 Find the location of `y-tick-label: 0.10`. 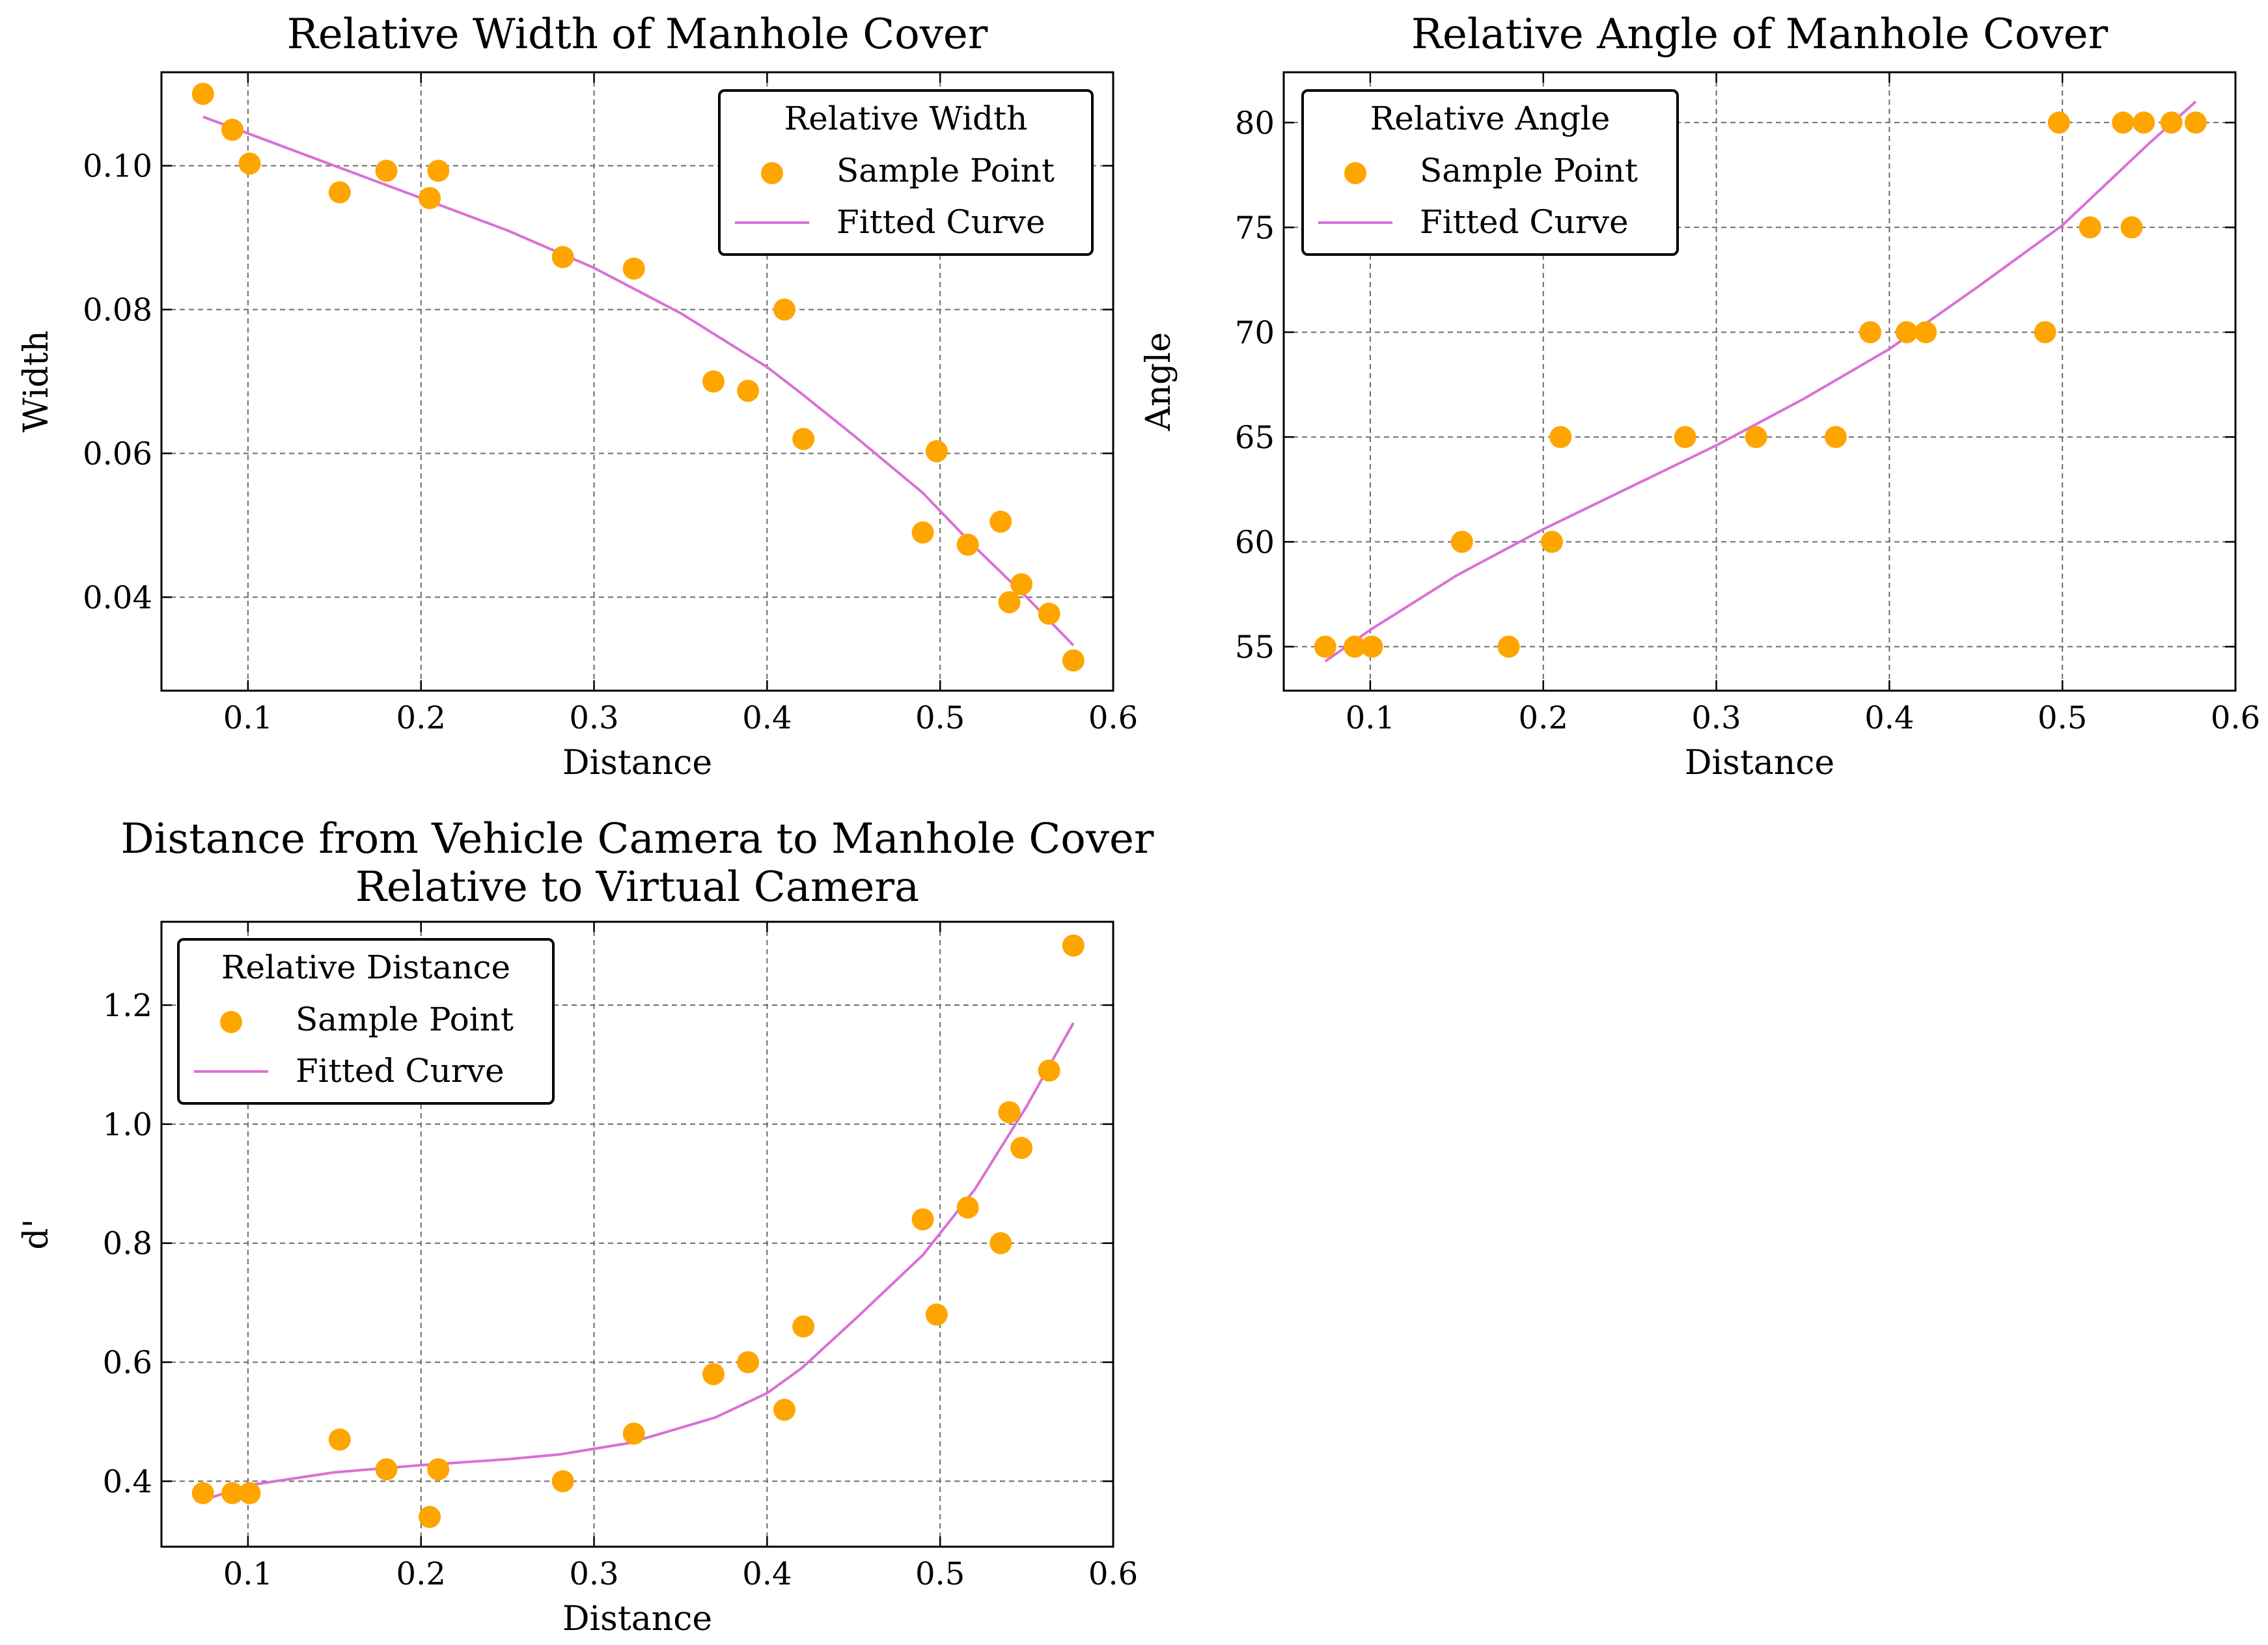

y-tick-label: 0.10 is located at coordinates (117, 166).